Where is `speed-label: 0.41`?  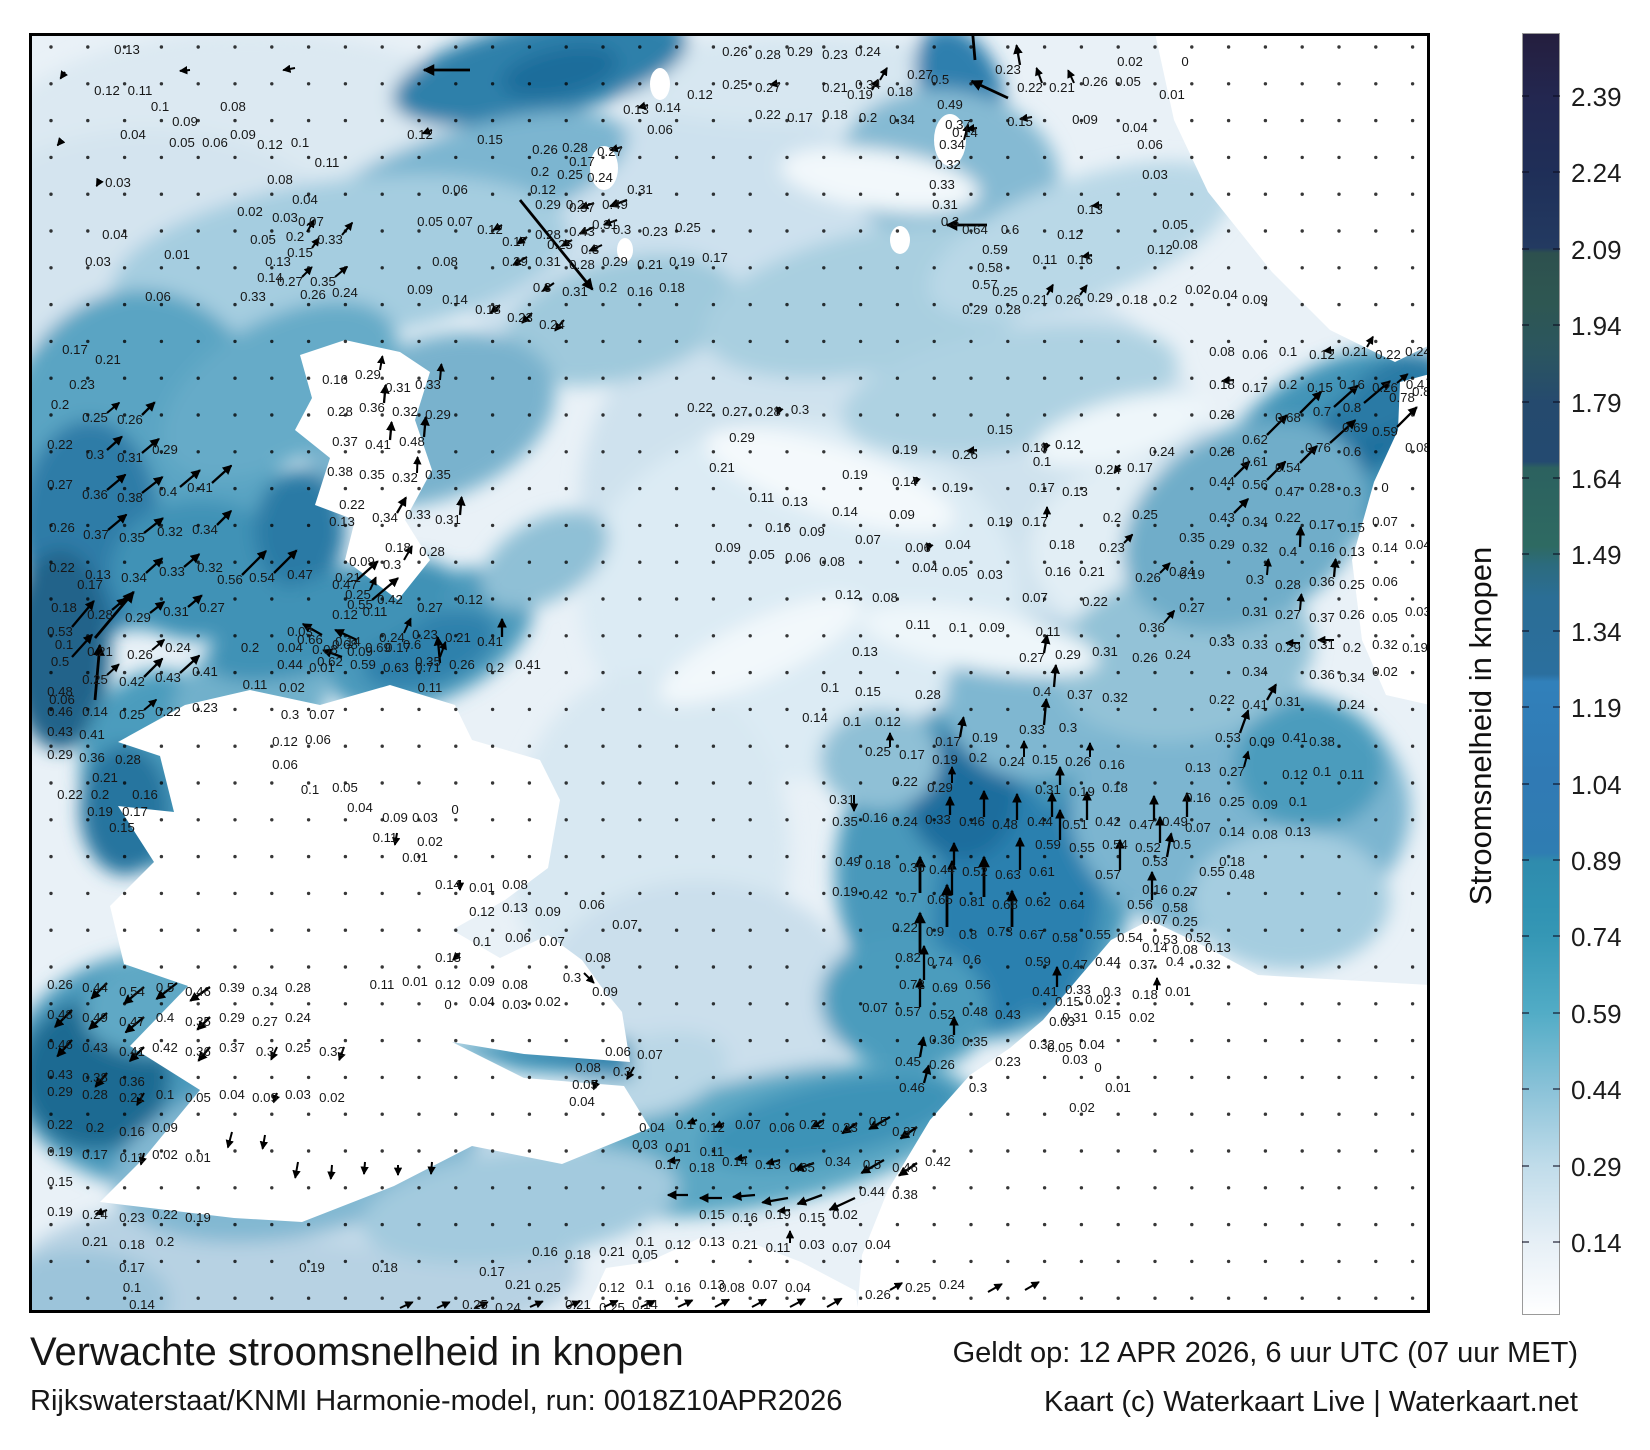
speed-label: 0.41 is located at coordinates (132, 1051).